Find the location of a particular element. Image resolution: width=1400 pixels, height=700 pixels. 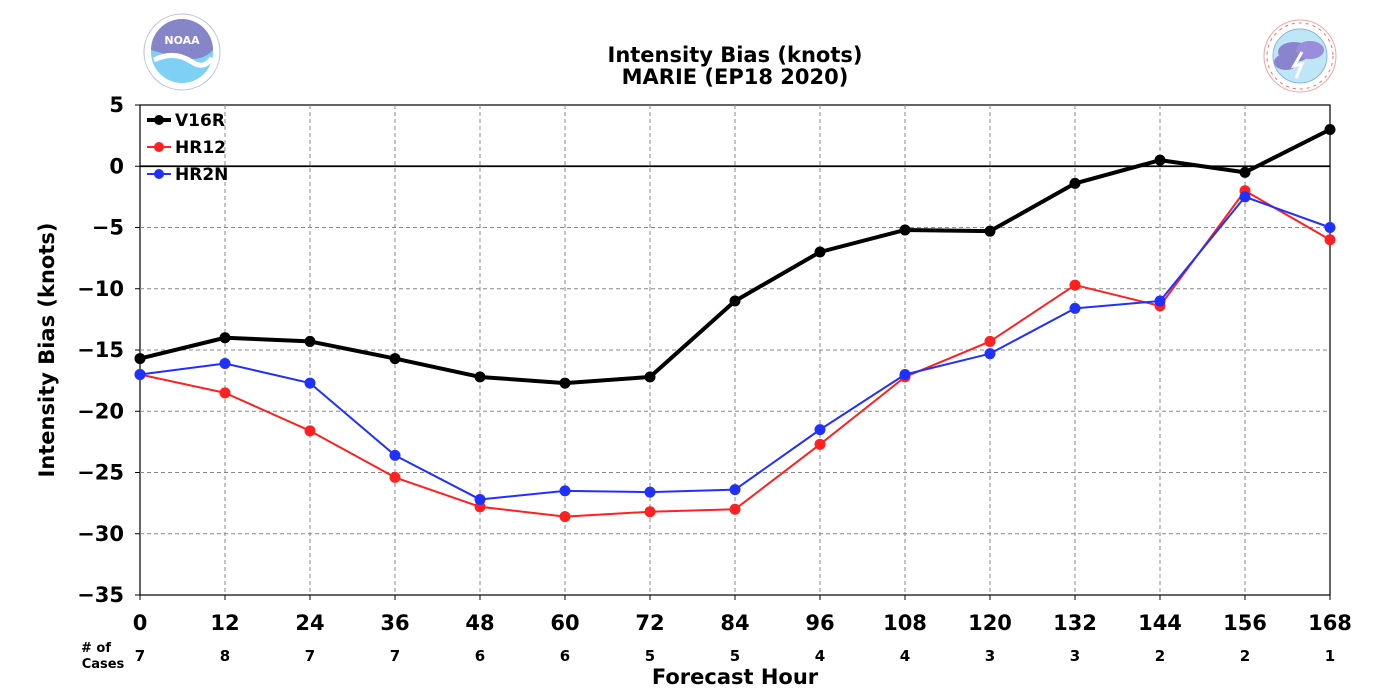

x-tick-label: 108 is located at coordinates (905, 623).